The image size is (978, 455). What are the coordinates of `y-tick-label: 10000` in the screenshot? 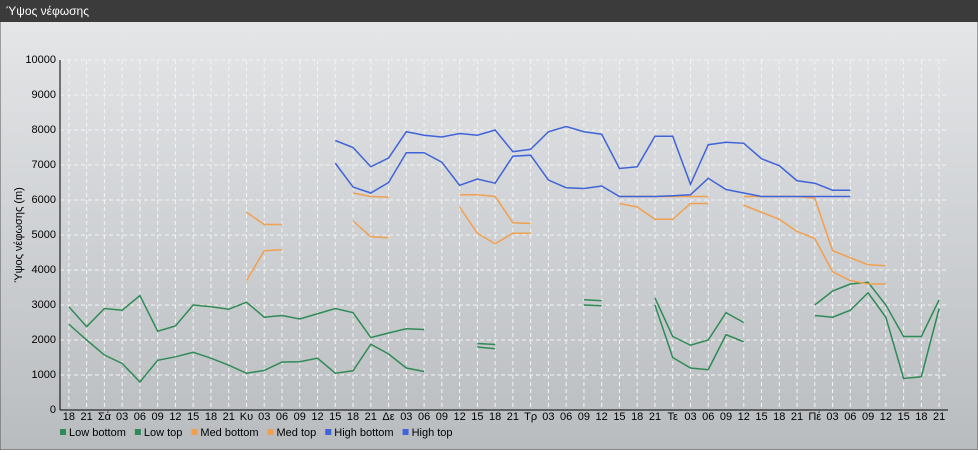 It's located at (40, 60).